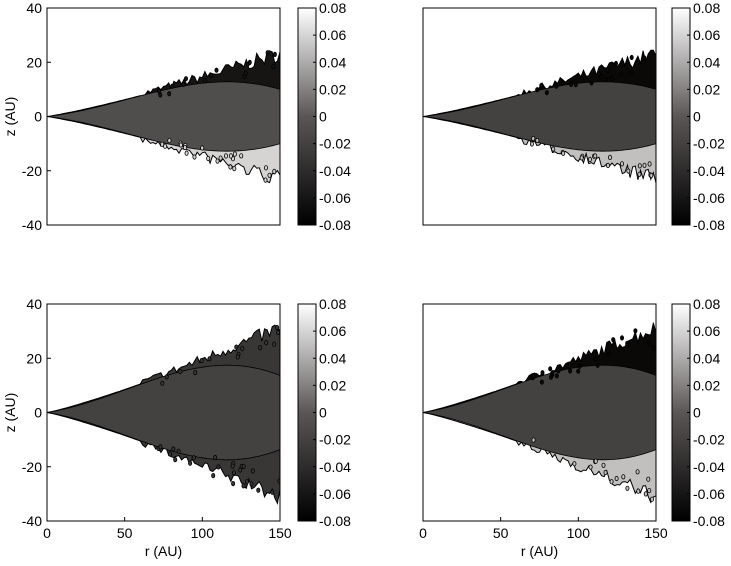  What do you see at coordinates (706, 35) in the screenshot?
I see `colorbar-tick-label: 0.06` at bounding box center [706, 35].